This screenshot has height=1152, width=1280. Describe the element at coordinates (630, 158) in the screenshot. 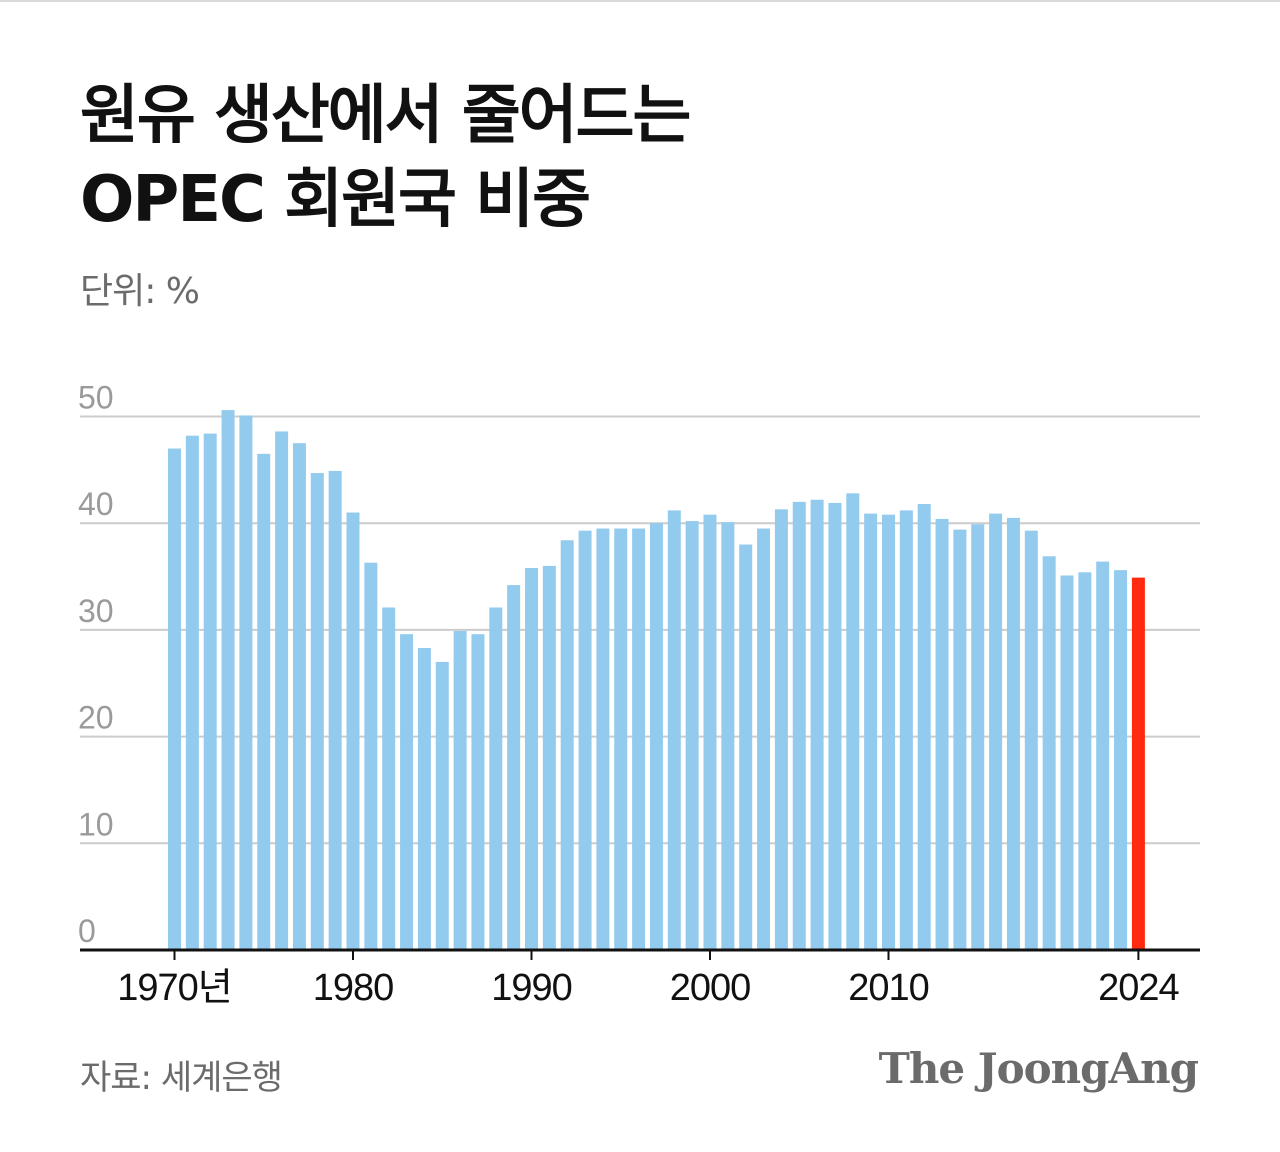

I see `chart-title: 원유 생산에서 줄어드는 OPEC 회원국 비중` at that location.